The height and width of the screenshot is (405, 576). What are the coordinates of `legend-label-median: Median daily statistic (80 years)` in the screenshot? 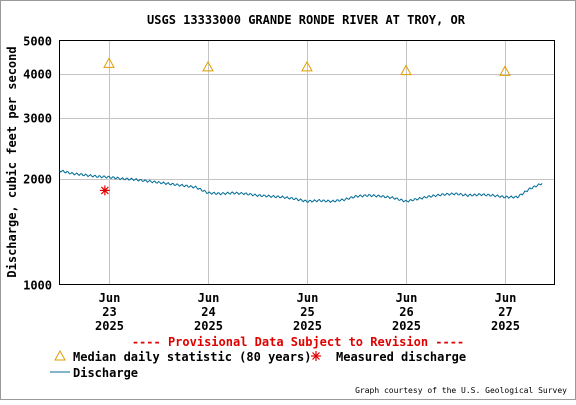 It's located at (192, 357).